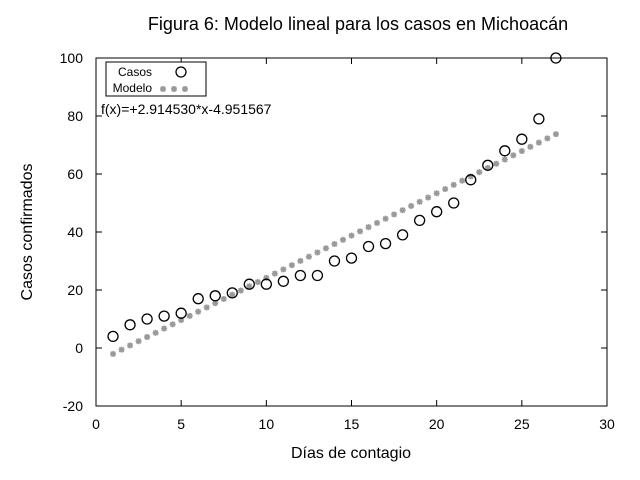  I want to click on x-tick-label: 30, so click(607, 424).